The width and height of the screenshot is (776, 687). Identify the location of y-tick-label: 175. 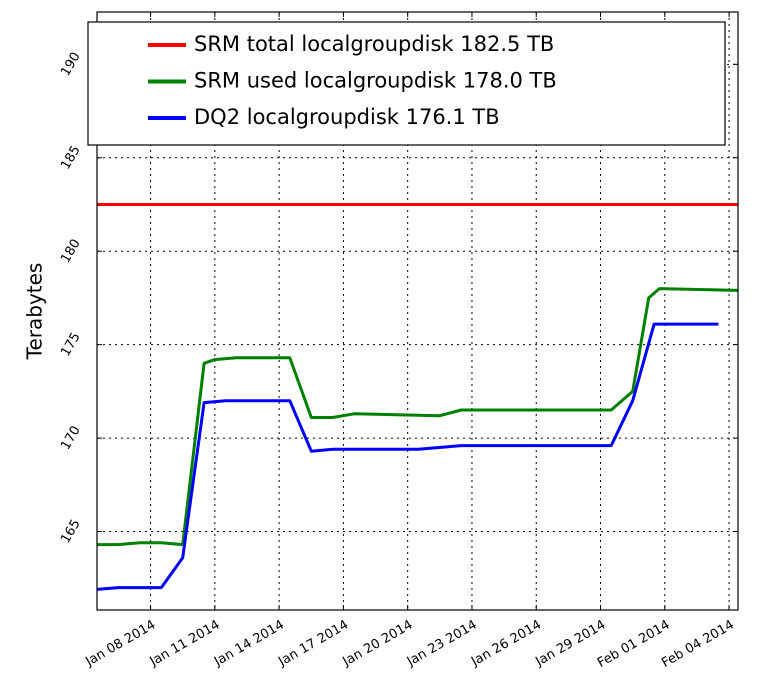
(70, 344).